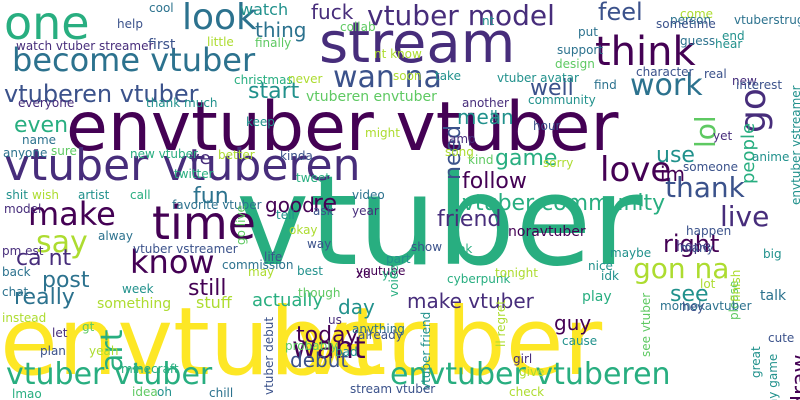  Describe the element at coordinates (88, 327) in the screenshot. I see `cloud-word: gt` at that location.